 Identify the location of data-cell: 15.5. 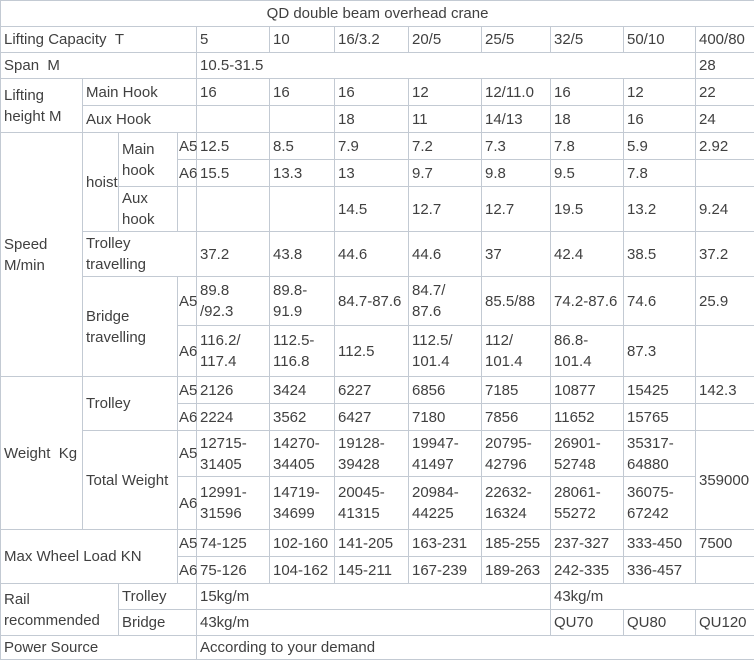
(233, 173).